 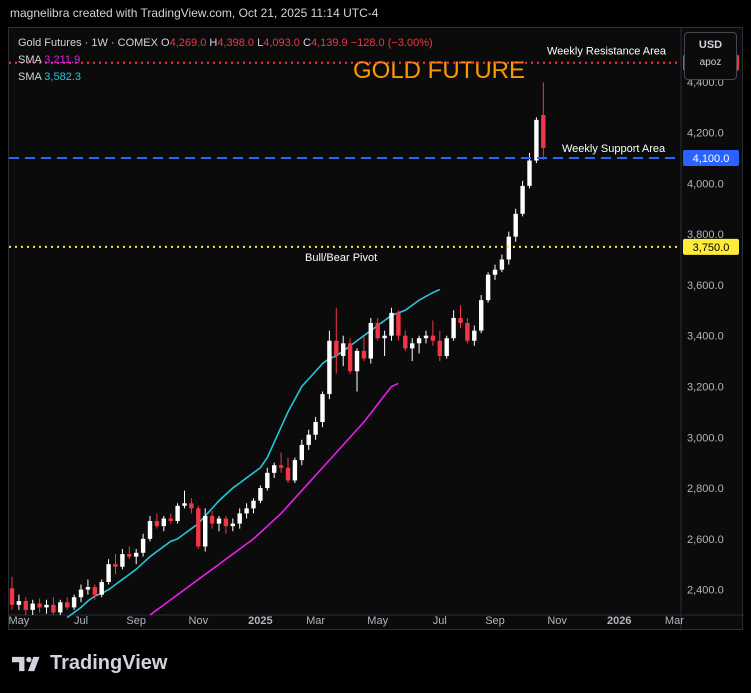 What do you see at coordinates (225, 77) in the screenshot?
I see `legend-sma2-row: SMA 3,582.3` at bounding box center [225, 77].